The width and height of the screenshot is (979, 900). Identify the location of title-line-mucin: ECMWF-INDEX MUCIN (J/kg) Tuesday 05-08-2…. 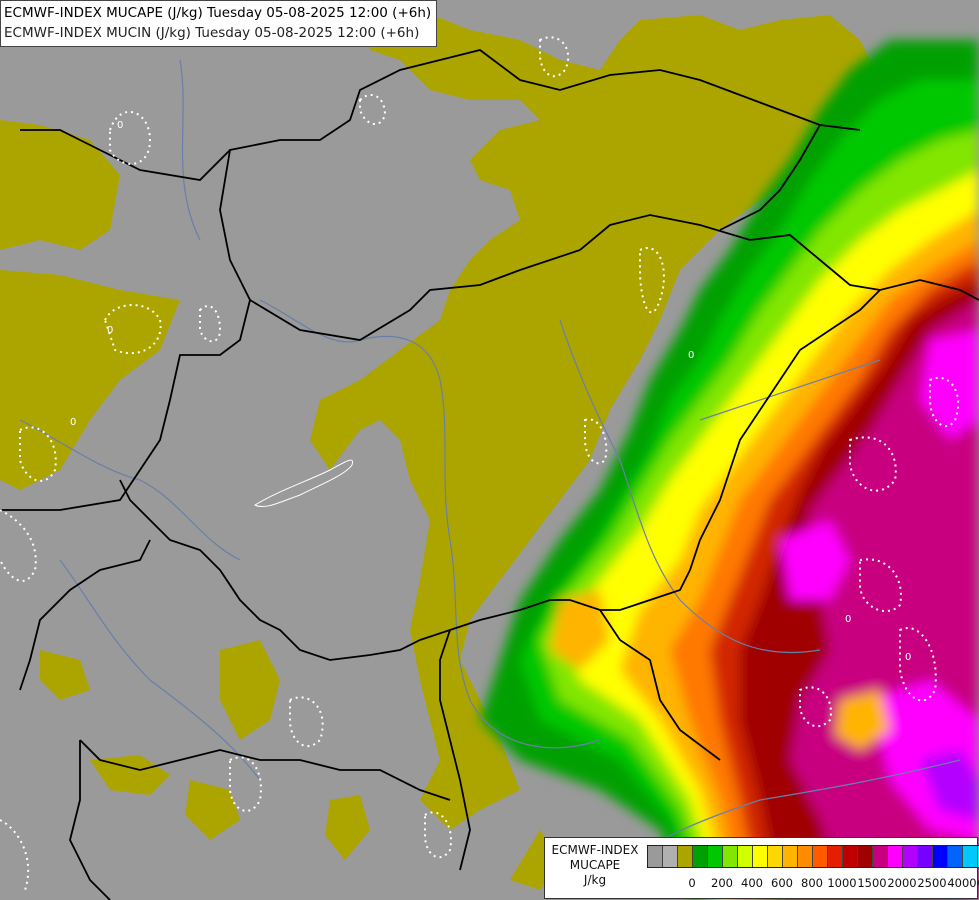
(212, 33).